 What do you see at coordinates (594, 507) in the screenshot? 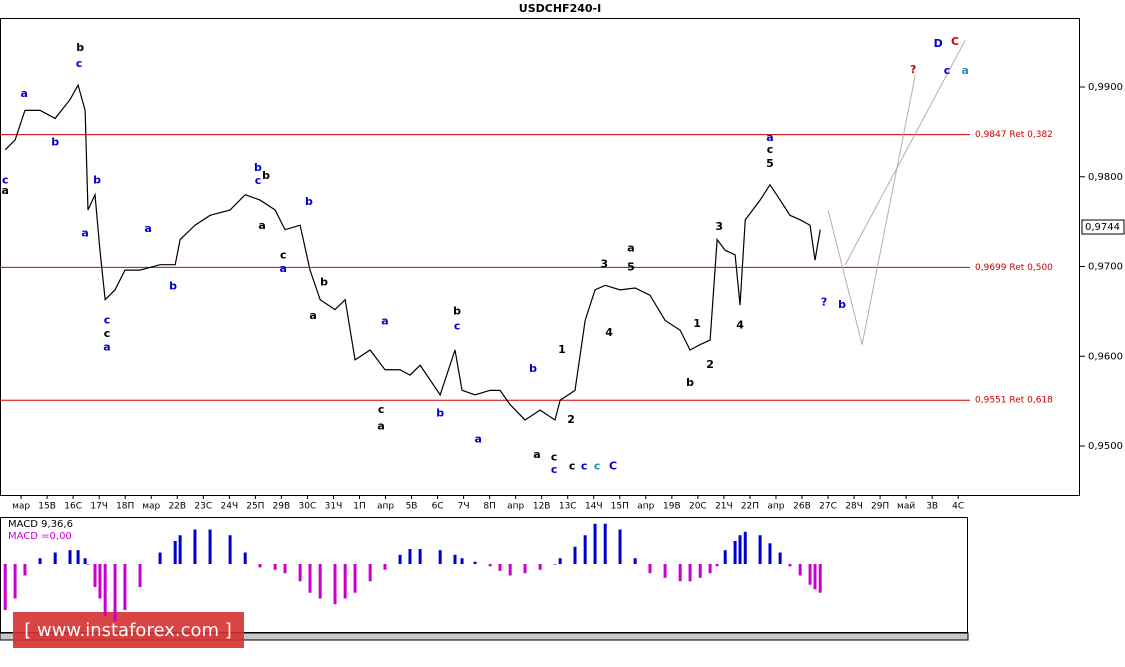
I see `x-tick-label: 14Ч` at bounding box center [594, 507].